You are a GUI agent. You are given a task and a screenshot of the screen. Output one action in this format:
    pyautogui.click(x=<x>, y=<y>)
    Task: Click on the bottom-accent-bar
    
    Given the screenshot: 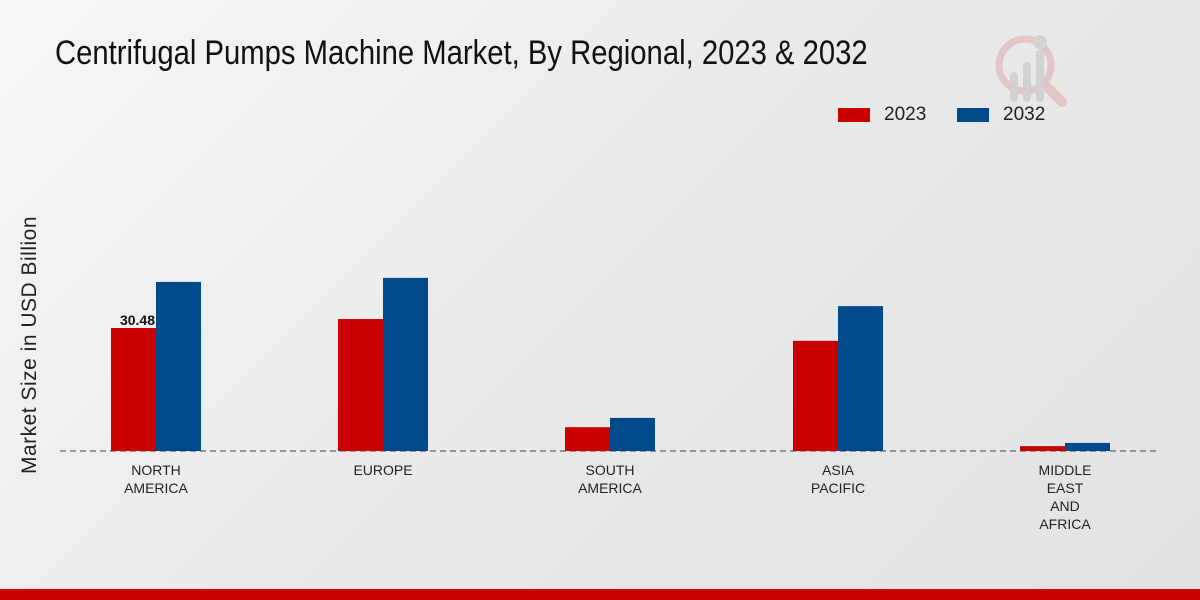 What is the action you would take?
    pyautogui.click(x=600, y=594)
    